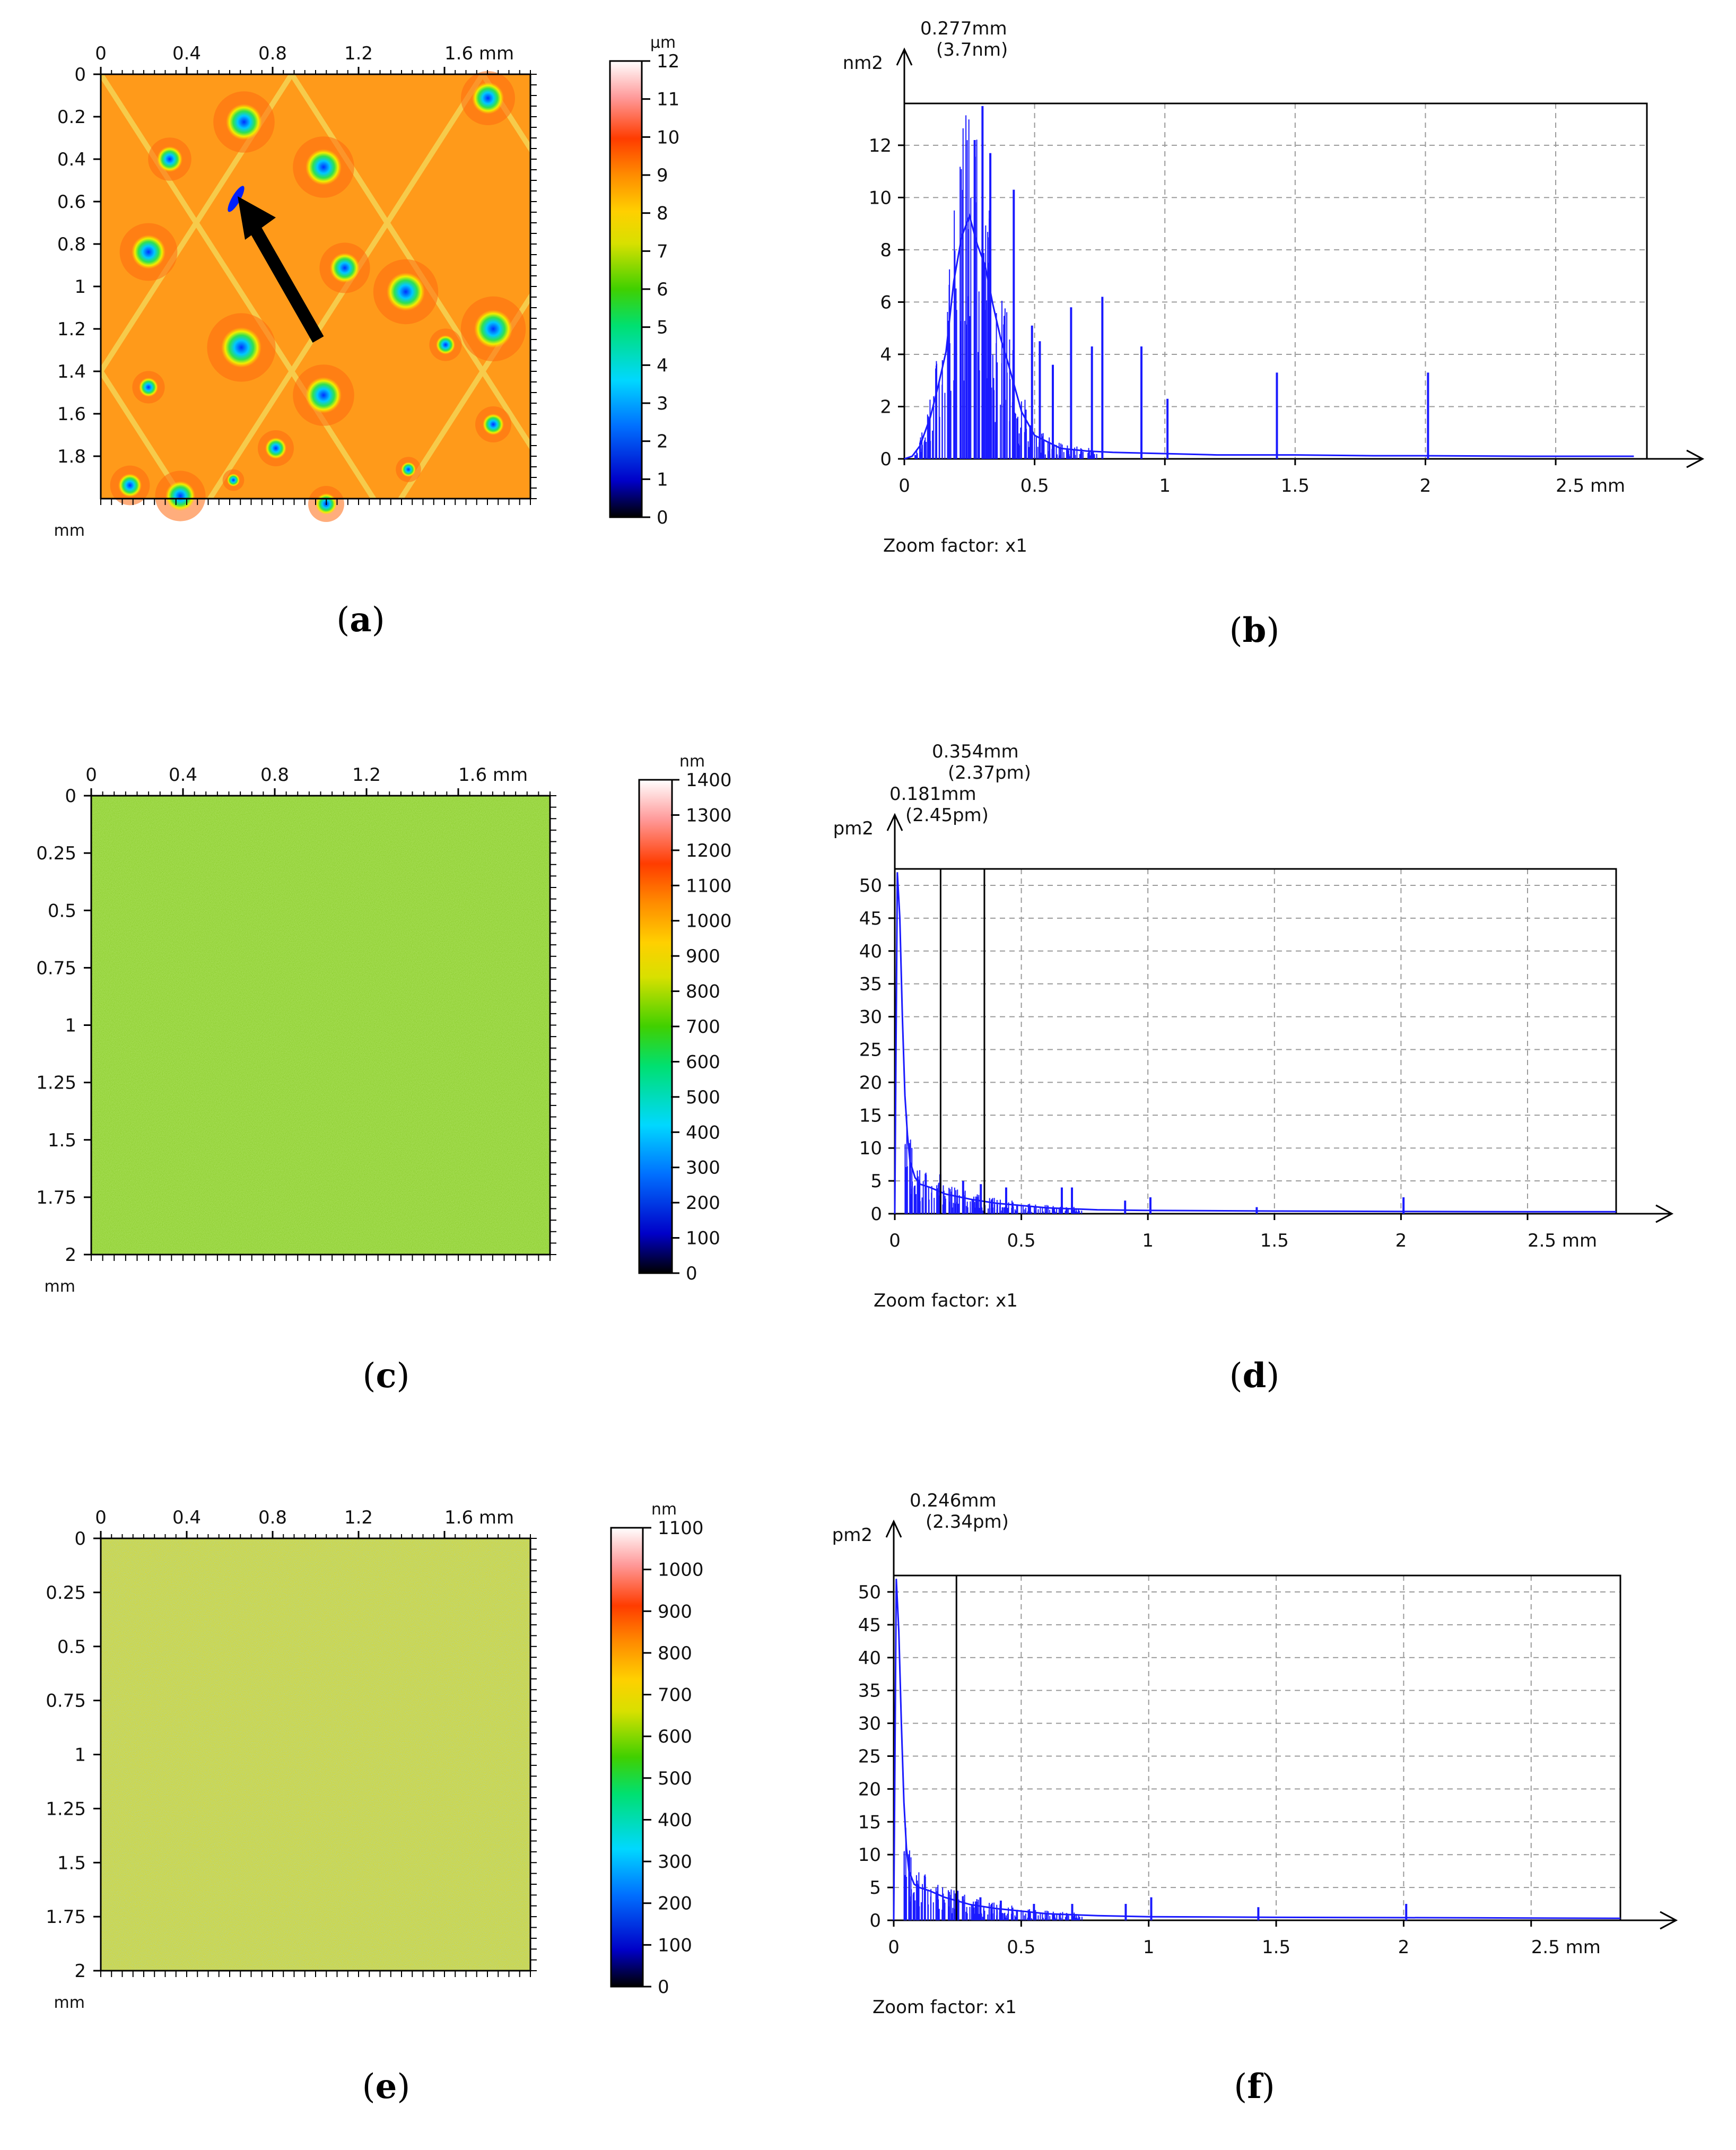 The width and height of the screenshot is (1736, 2150). Describe the element at coordinates (953, 1500) in the screenshot. I see `marker-label: 0.246mm` at that location.